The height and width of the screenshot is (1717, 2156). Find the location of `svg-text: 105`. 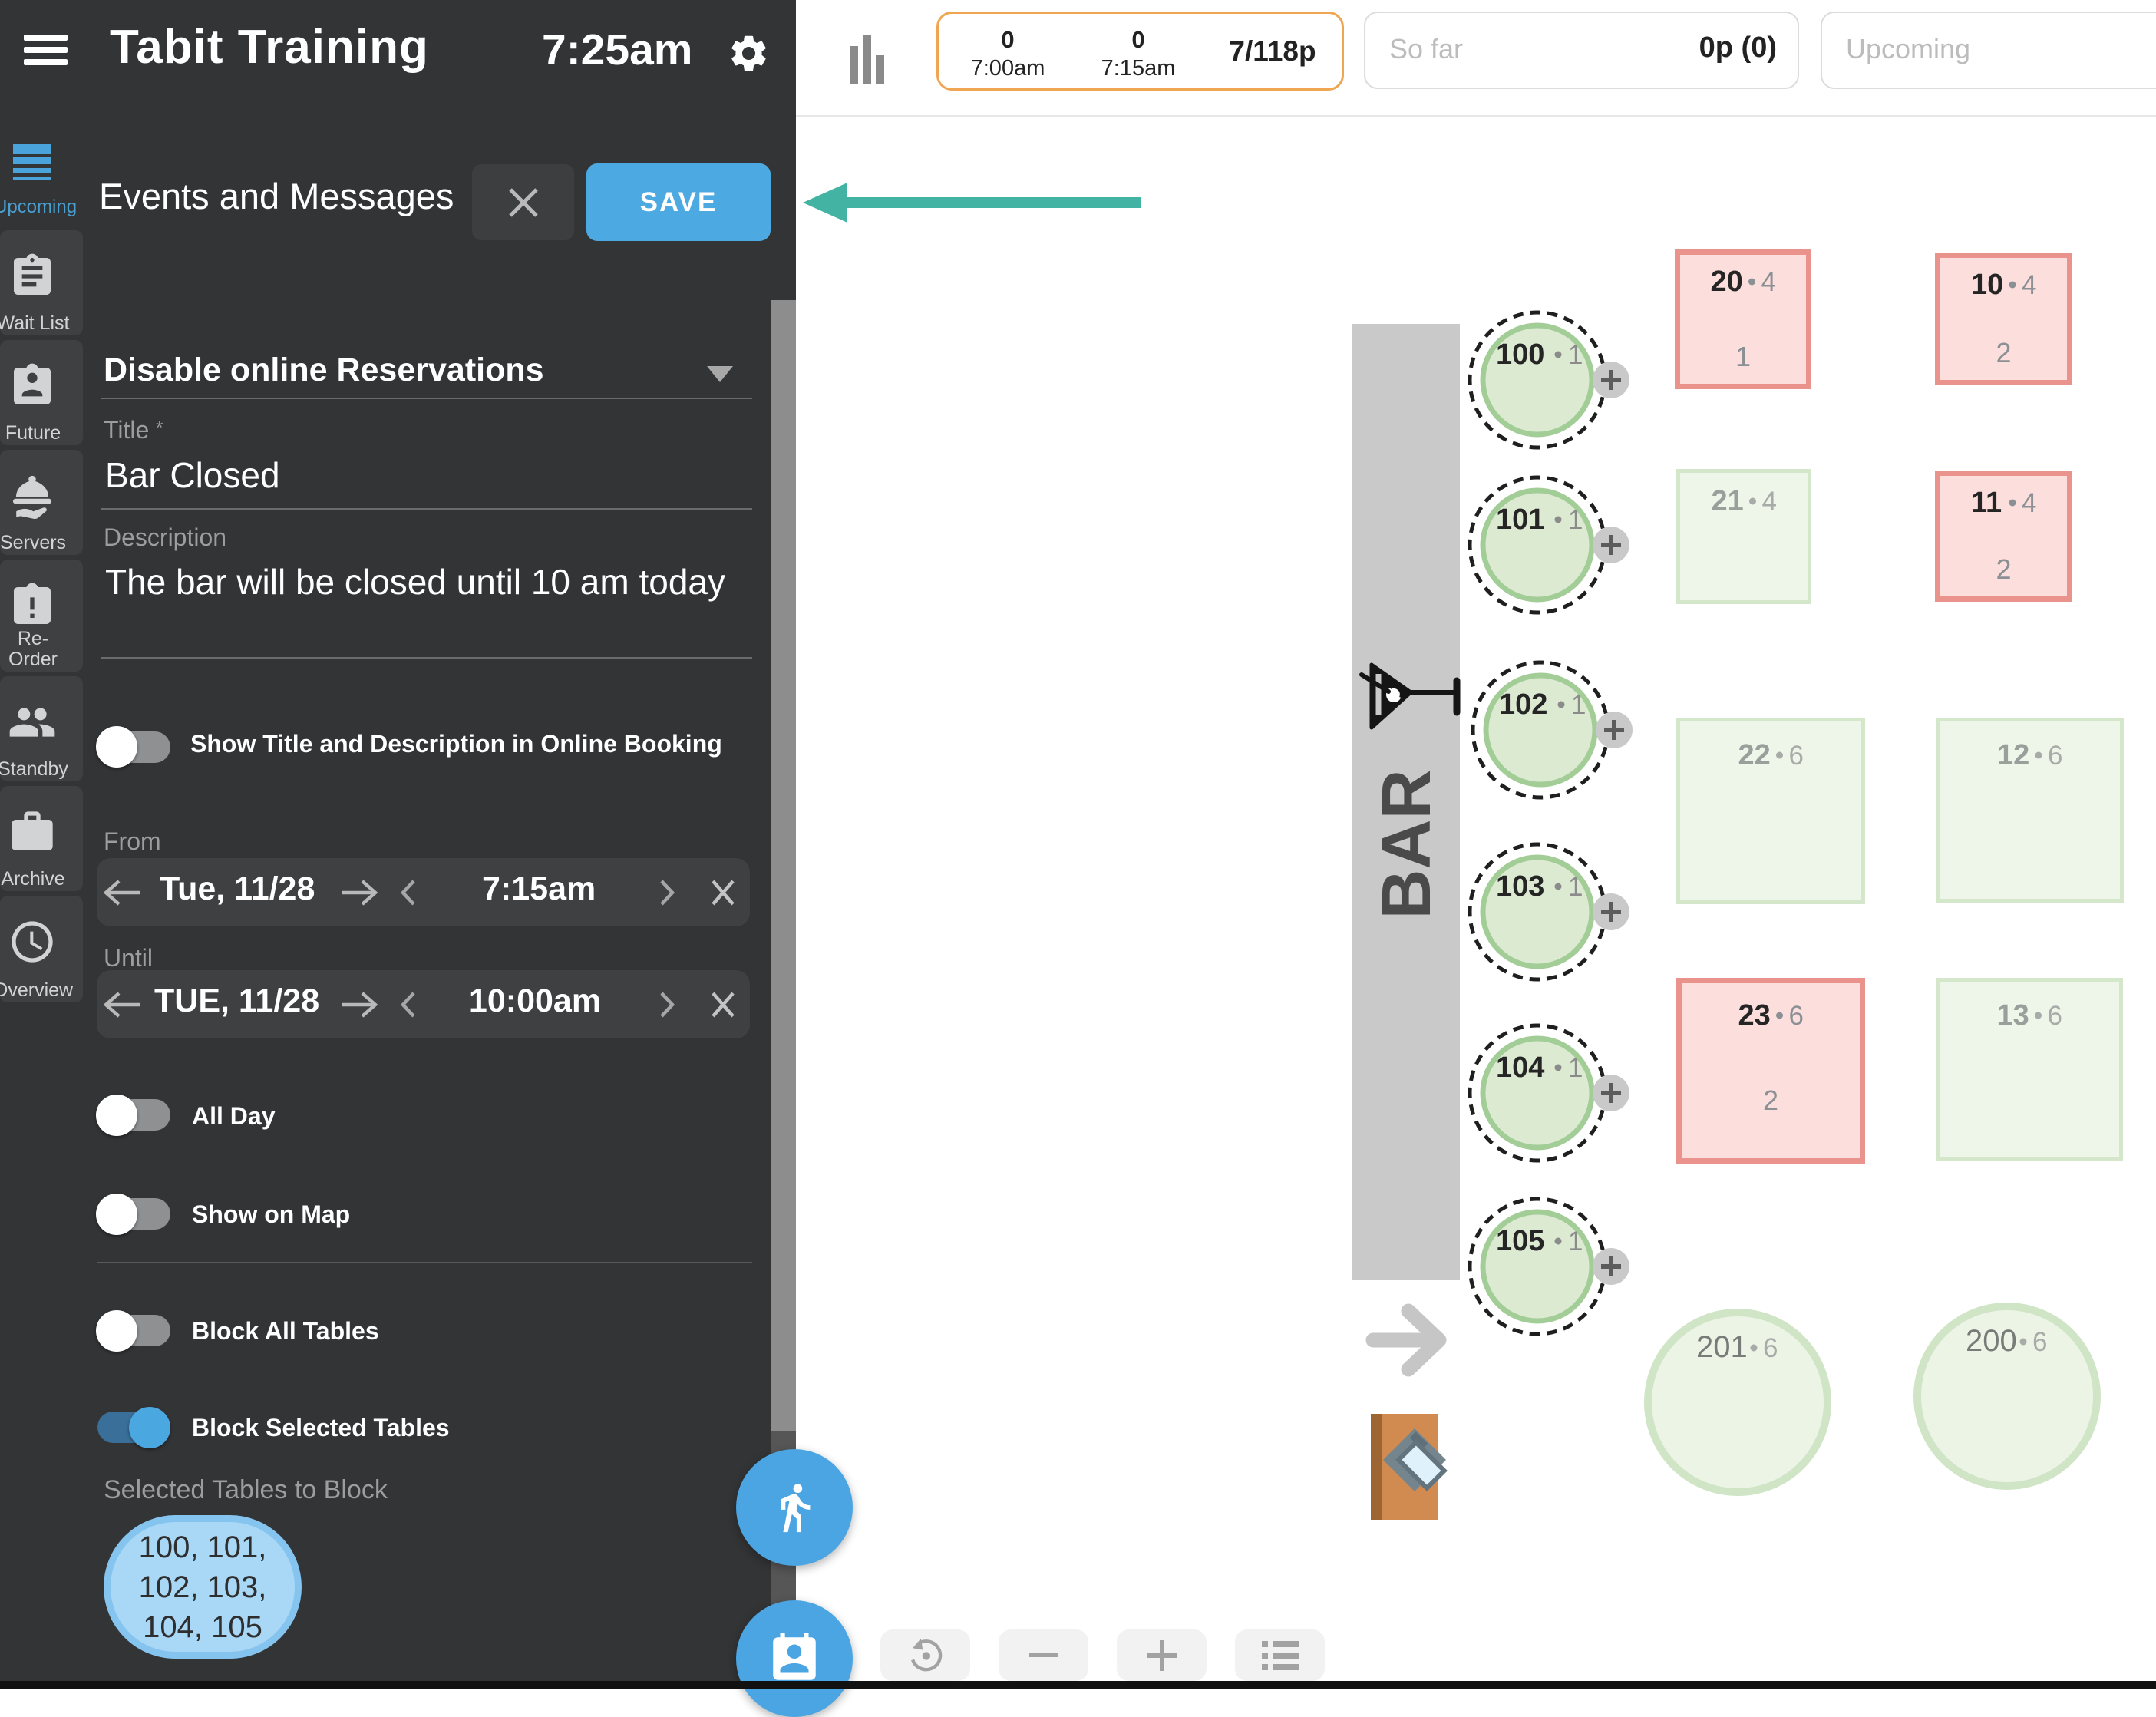

svg-text: 105 is located at coordinates (1520, 1241).